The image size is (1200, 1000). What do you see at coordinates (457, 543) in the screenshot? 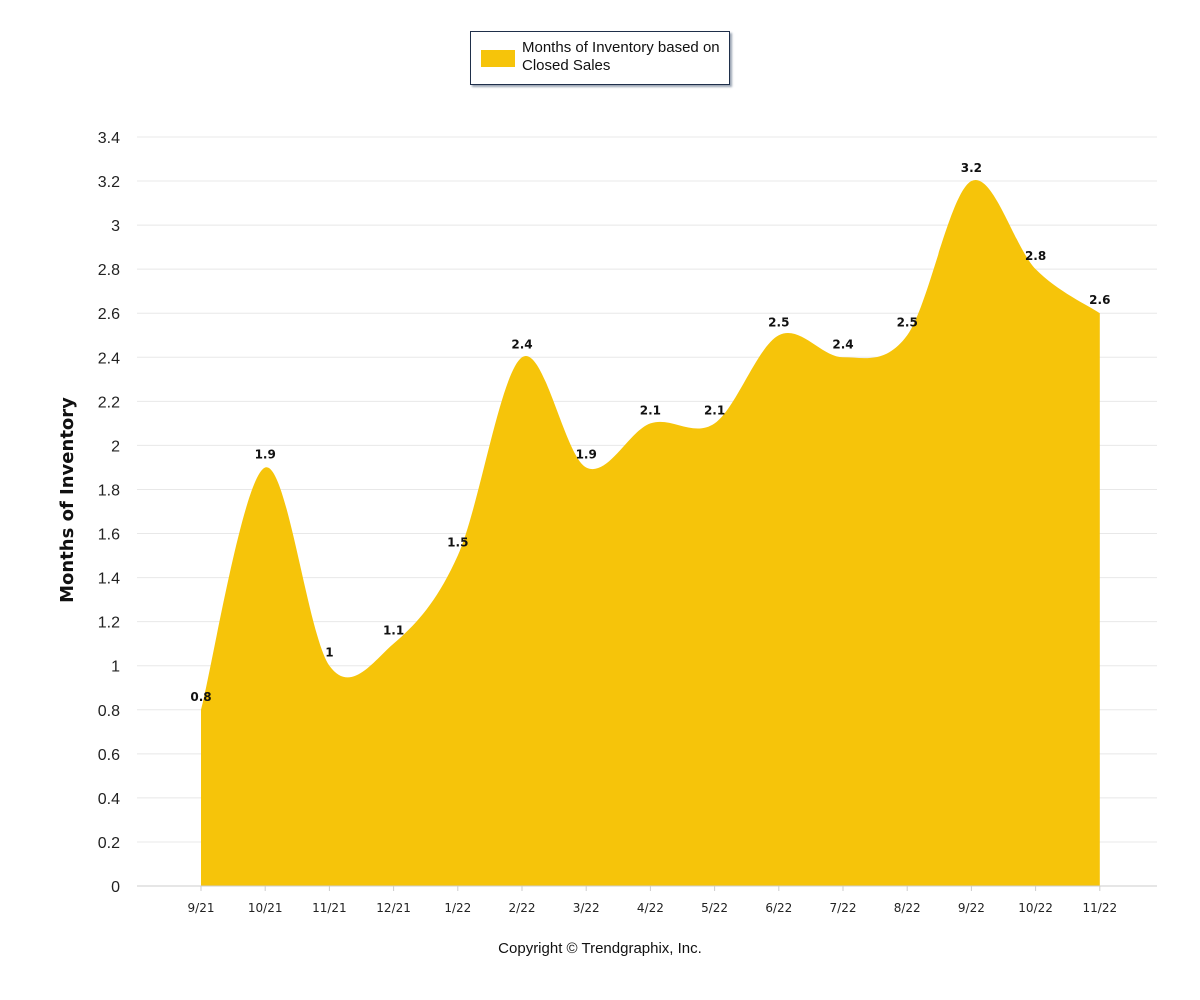
I see `data-label: 1.5` at bounding box center [457, 543].